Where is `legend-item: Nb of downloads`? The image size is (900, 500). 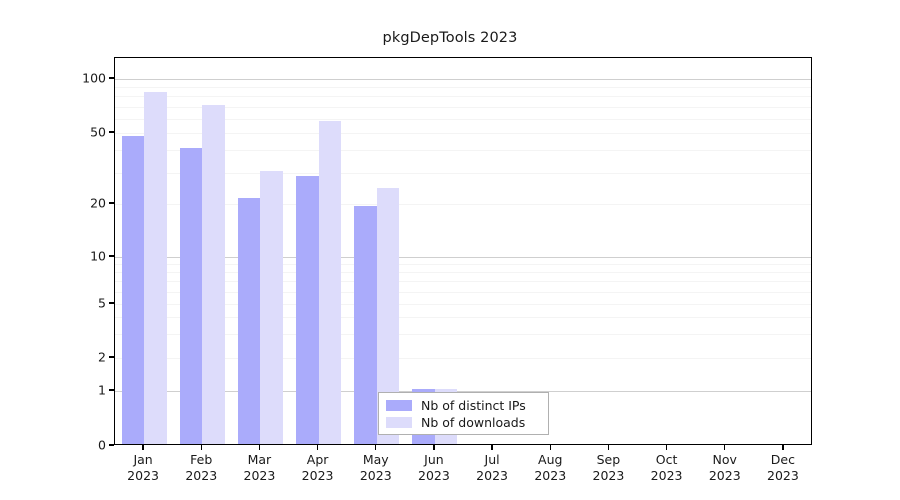
legend-item: Nb of downloads is located at coordinates (463, 422).